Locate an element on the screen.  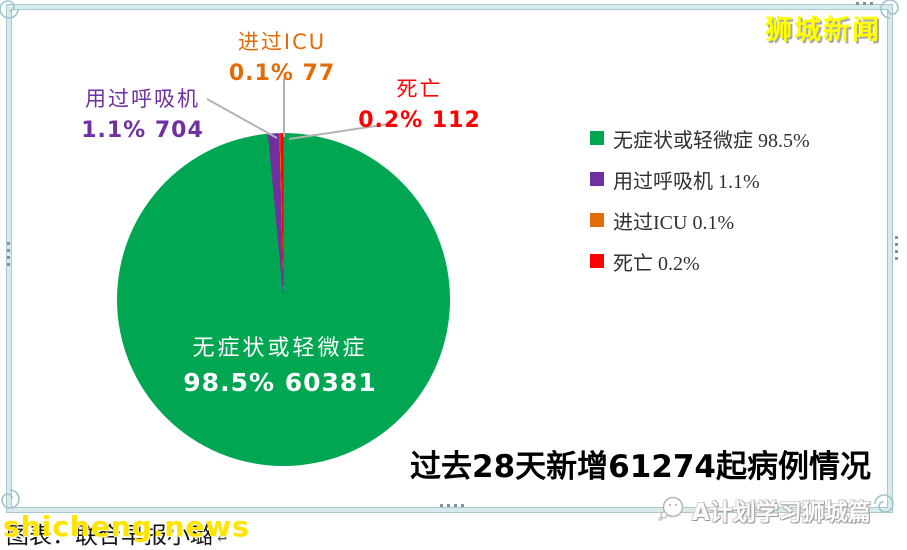
callout-icu-label: 进过ICU is located at coordinates (282, 42).